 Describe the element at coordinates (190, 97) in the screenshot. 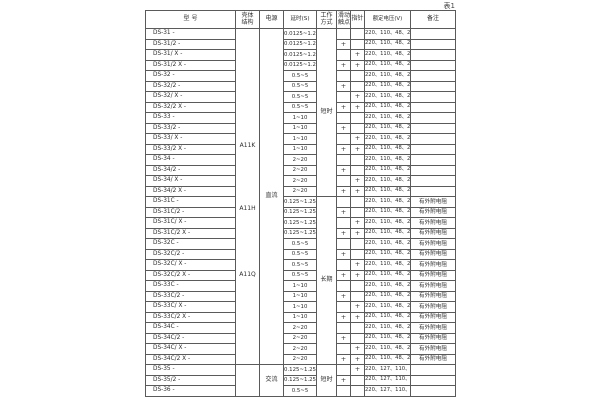

I see `model-cell: DS-32/ X -` at that location.